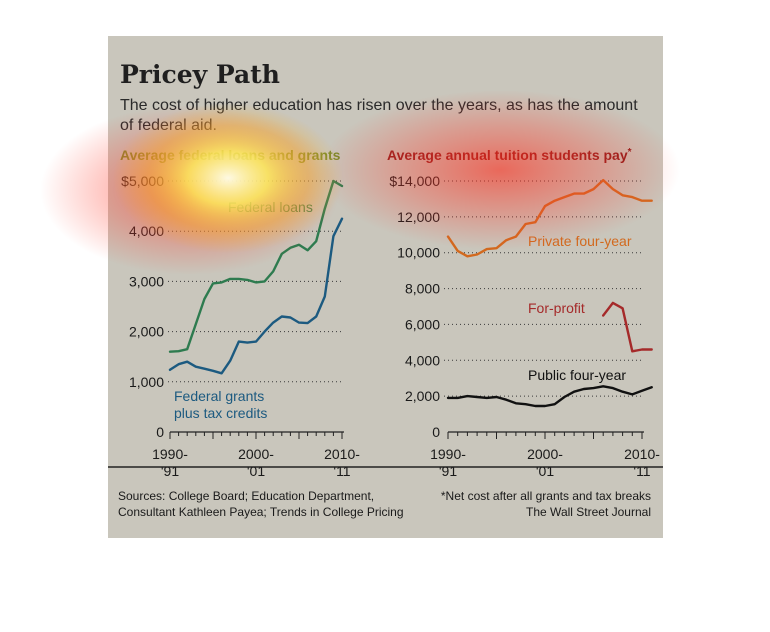 The height and width of the screenshot is (632, 770). Describe the element at coordinates (146, 382) in the screenshot. I see `y-tick-label: 1,000` at that location.